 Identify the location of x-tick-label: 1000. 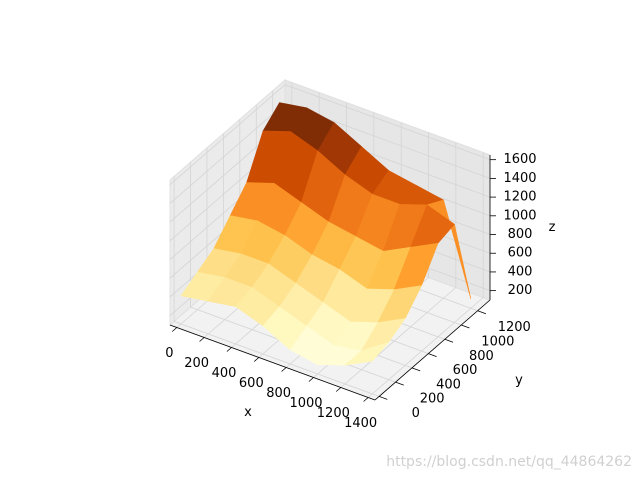
(305, 403).